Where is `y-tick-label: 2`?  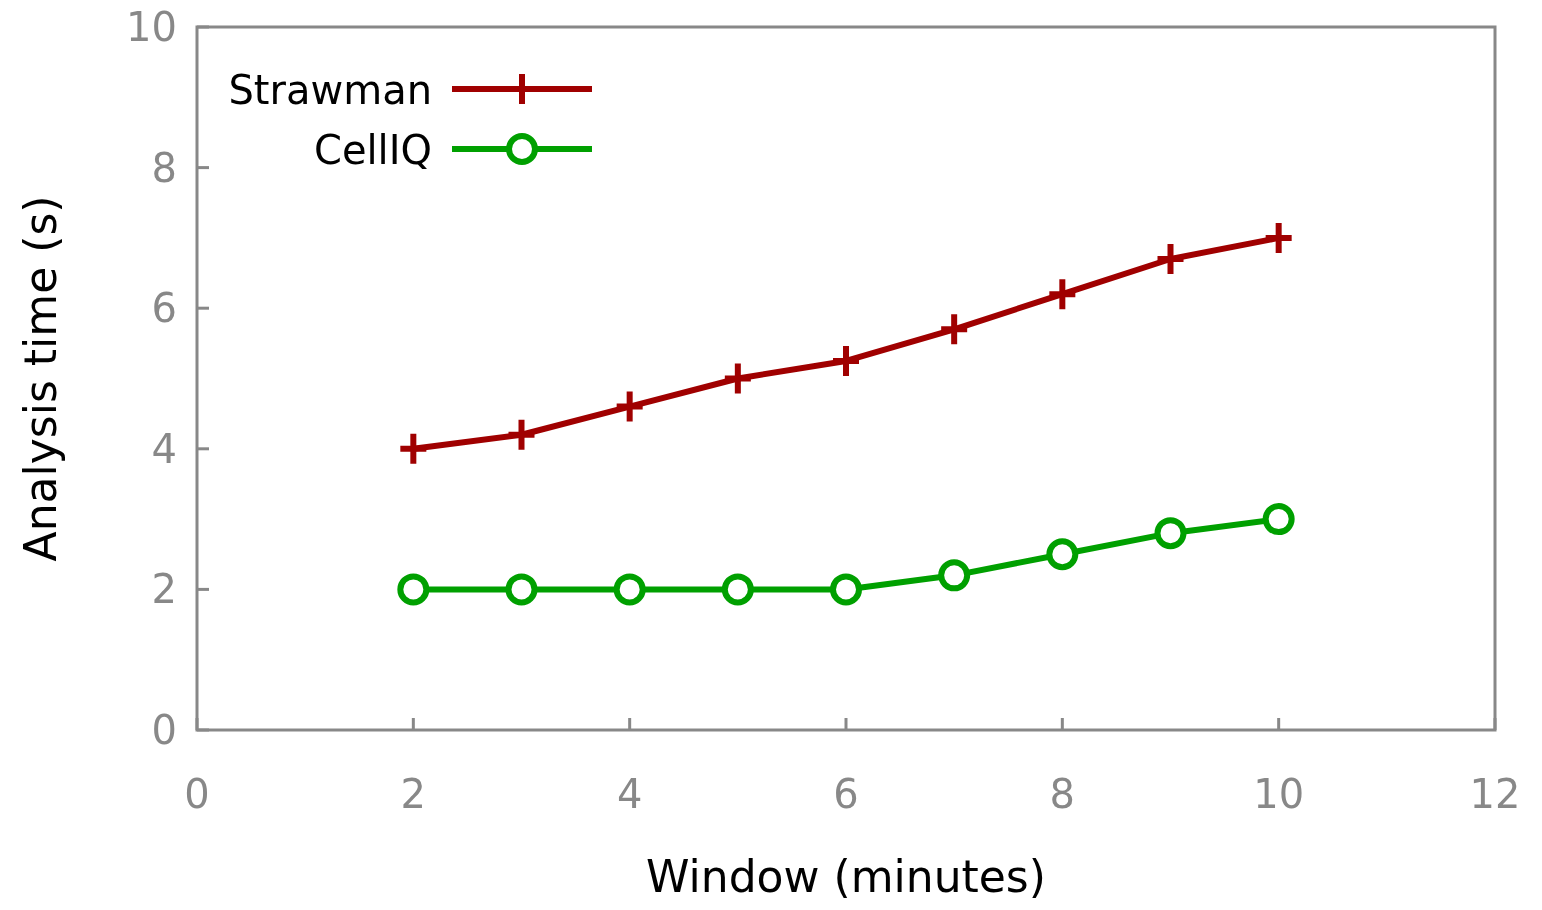 y-tick-label: 2 is located at coordinates (164, 589).